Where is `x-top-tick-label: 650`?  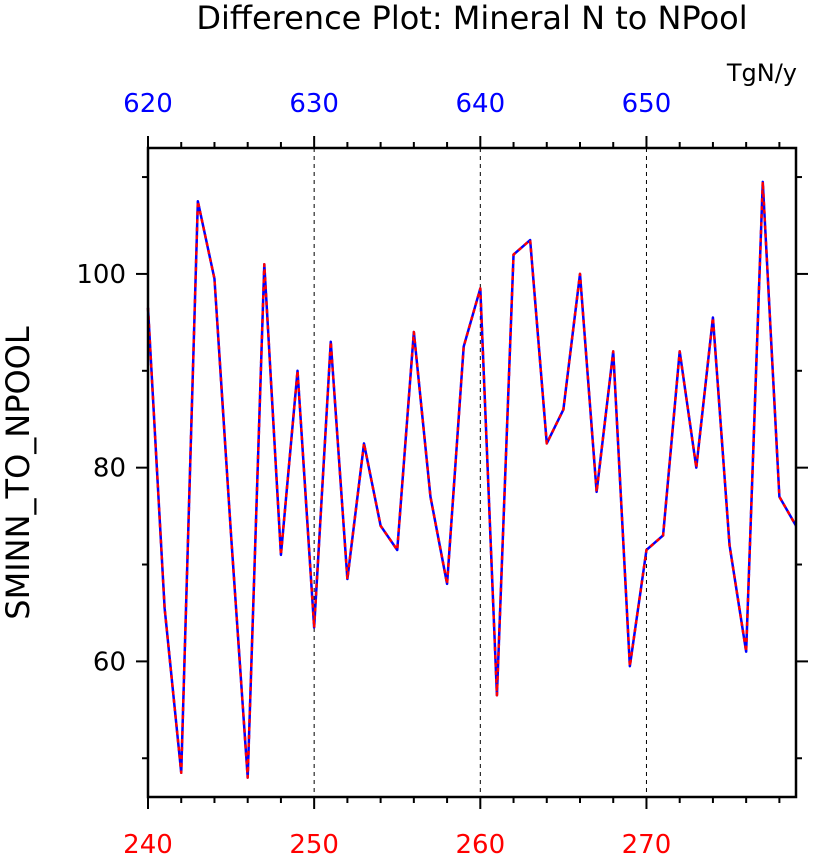
x-top-tick-label: 650 is located at coordinates (647, 104).